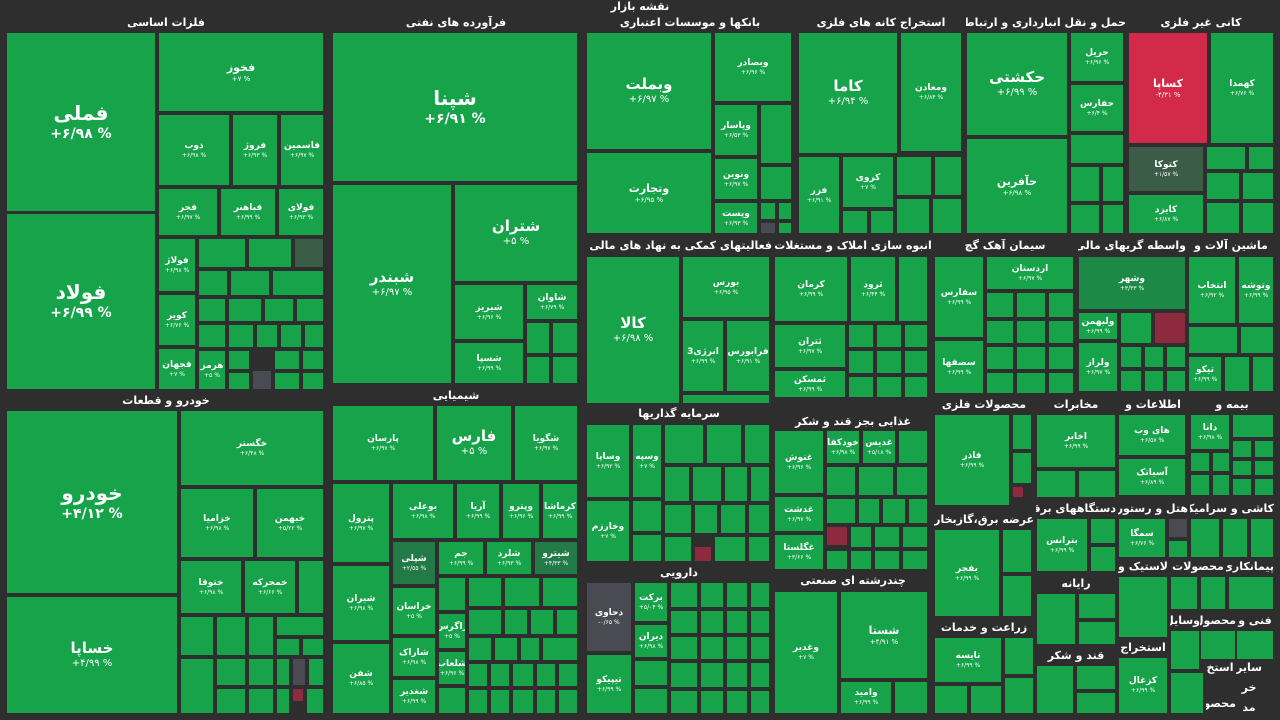  I want to click on stock-tile: وساپا +۶/۹۲ %, so click(608, 461).